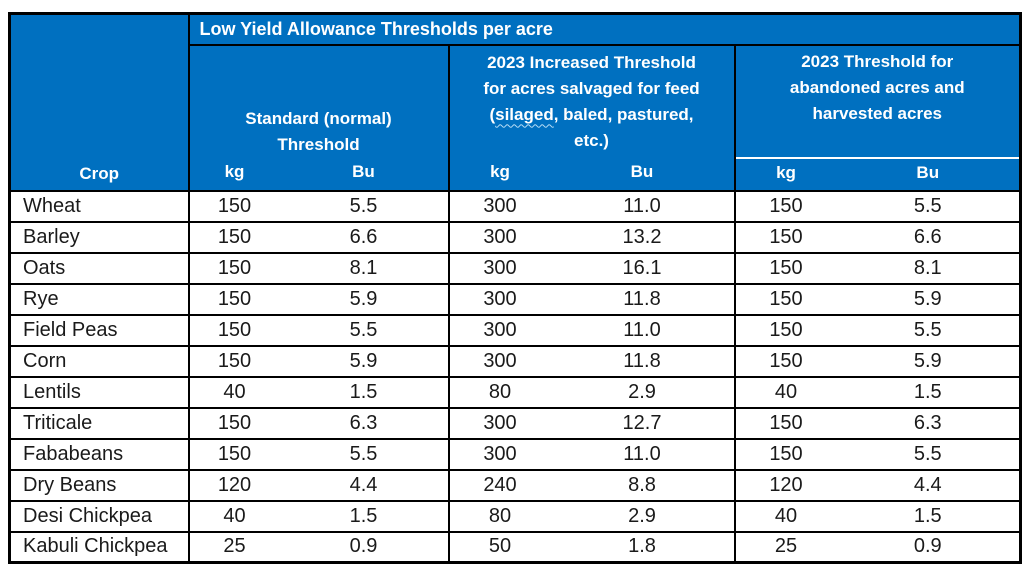  What do you see at coordinates (99, 267) in the screenshot?
I see `crop-cell: Oats` at bounding box center [99, 267].